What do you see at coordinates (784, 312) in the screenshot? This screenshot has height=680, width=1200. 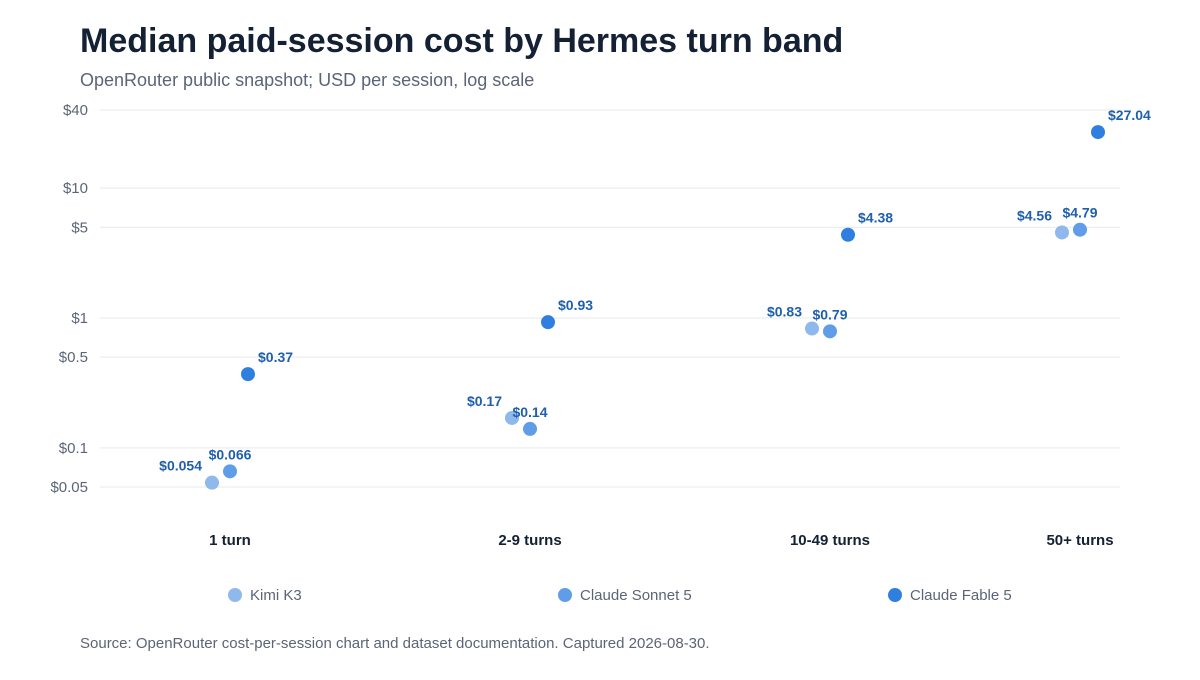 I see `data-label: $0.83` at bounding box center [784, 312].